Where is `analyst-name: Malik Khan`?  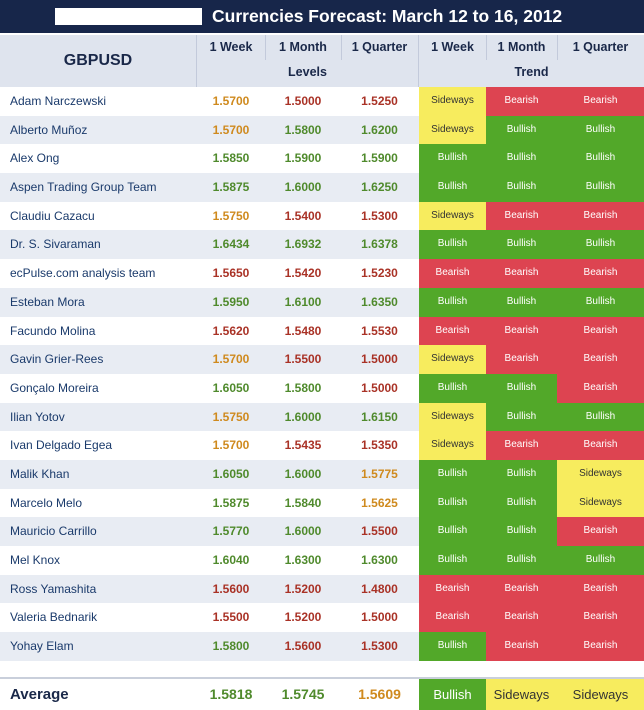
analyst-name: Malik Khan is located at coordinates (40, 473).